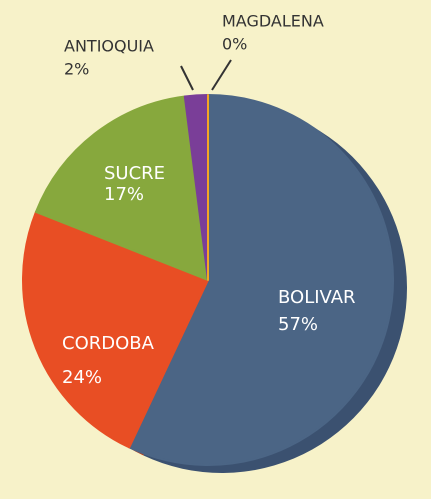 The image size is (431, 499). What do you see at coordinates (134, 173) in the screenshot?
I see `slice-label: SUCRE` at bounding box center [134, 173].